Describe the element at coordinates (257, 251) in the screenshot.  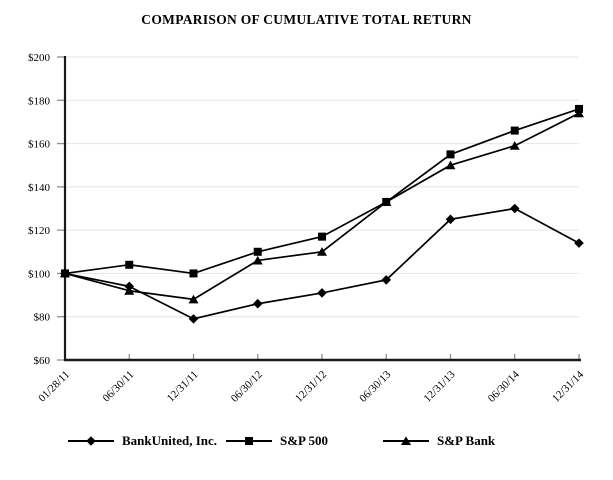
I see `point-s-p-500-06/30/12` at that location.